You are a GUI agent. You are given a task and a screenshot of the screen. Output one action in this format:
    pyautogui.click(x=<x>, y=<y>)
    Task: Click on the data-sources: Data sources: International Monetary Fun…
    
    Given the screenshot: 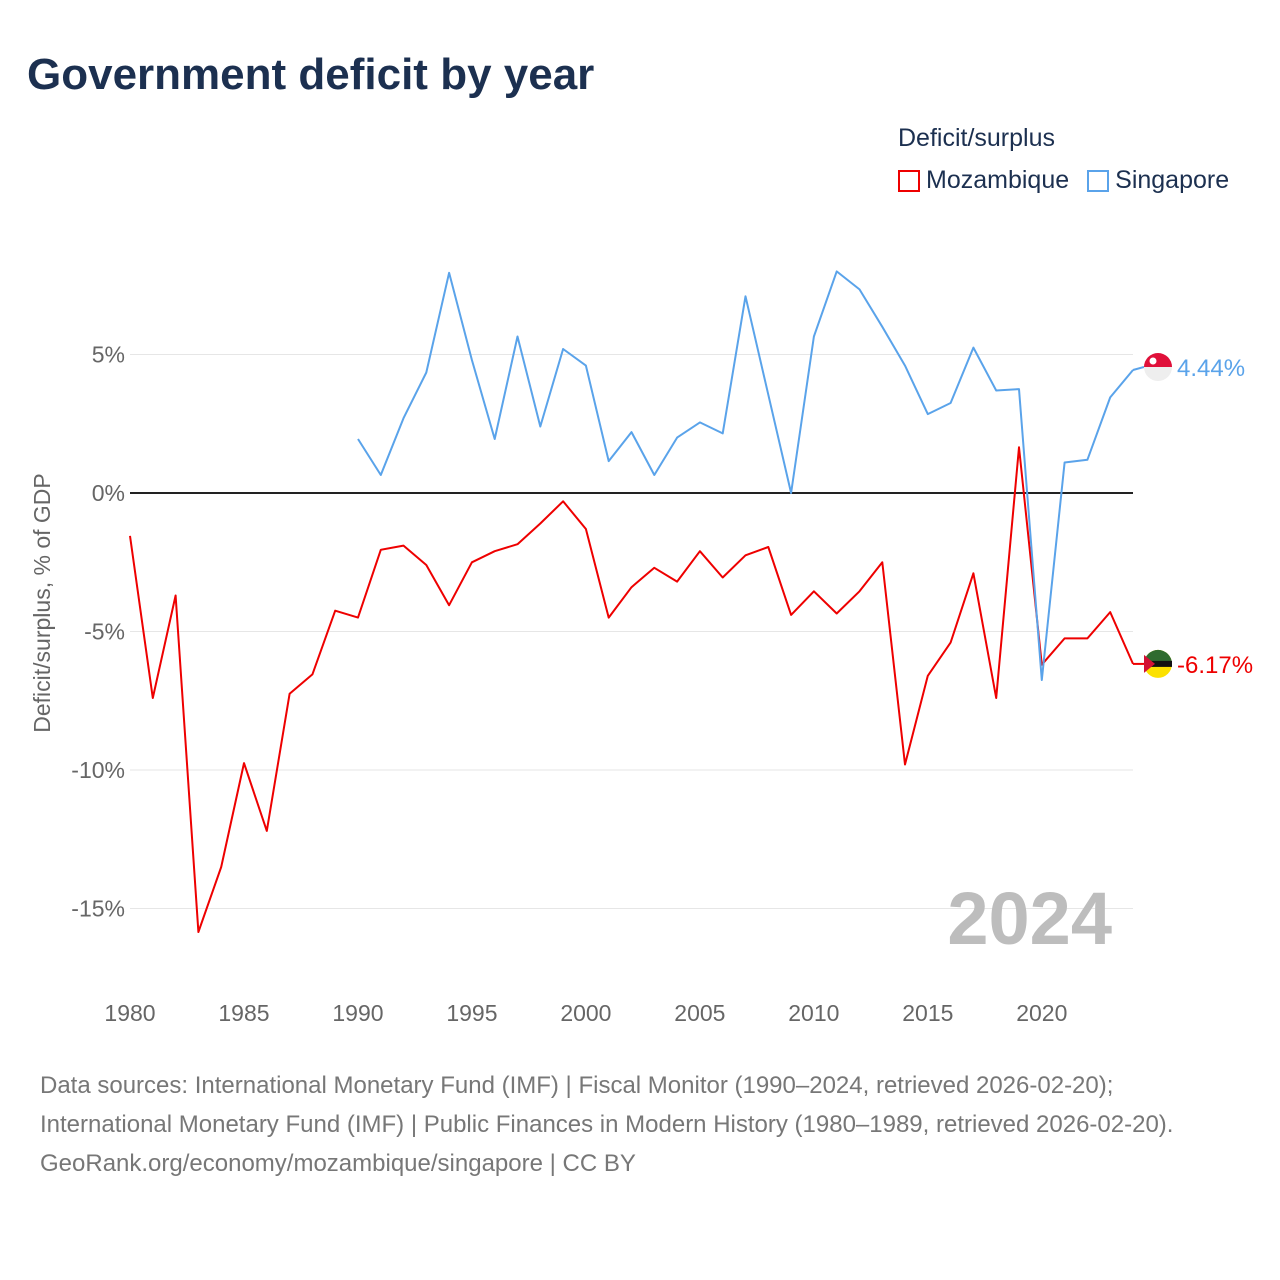 What is the action you would take?
    pyautogui.click(x=607, y=1105)
    